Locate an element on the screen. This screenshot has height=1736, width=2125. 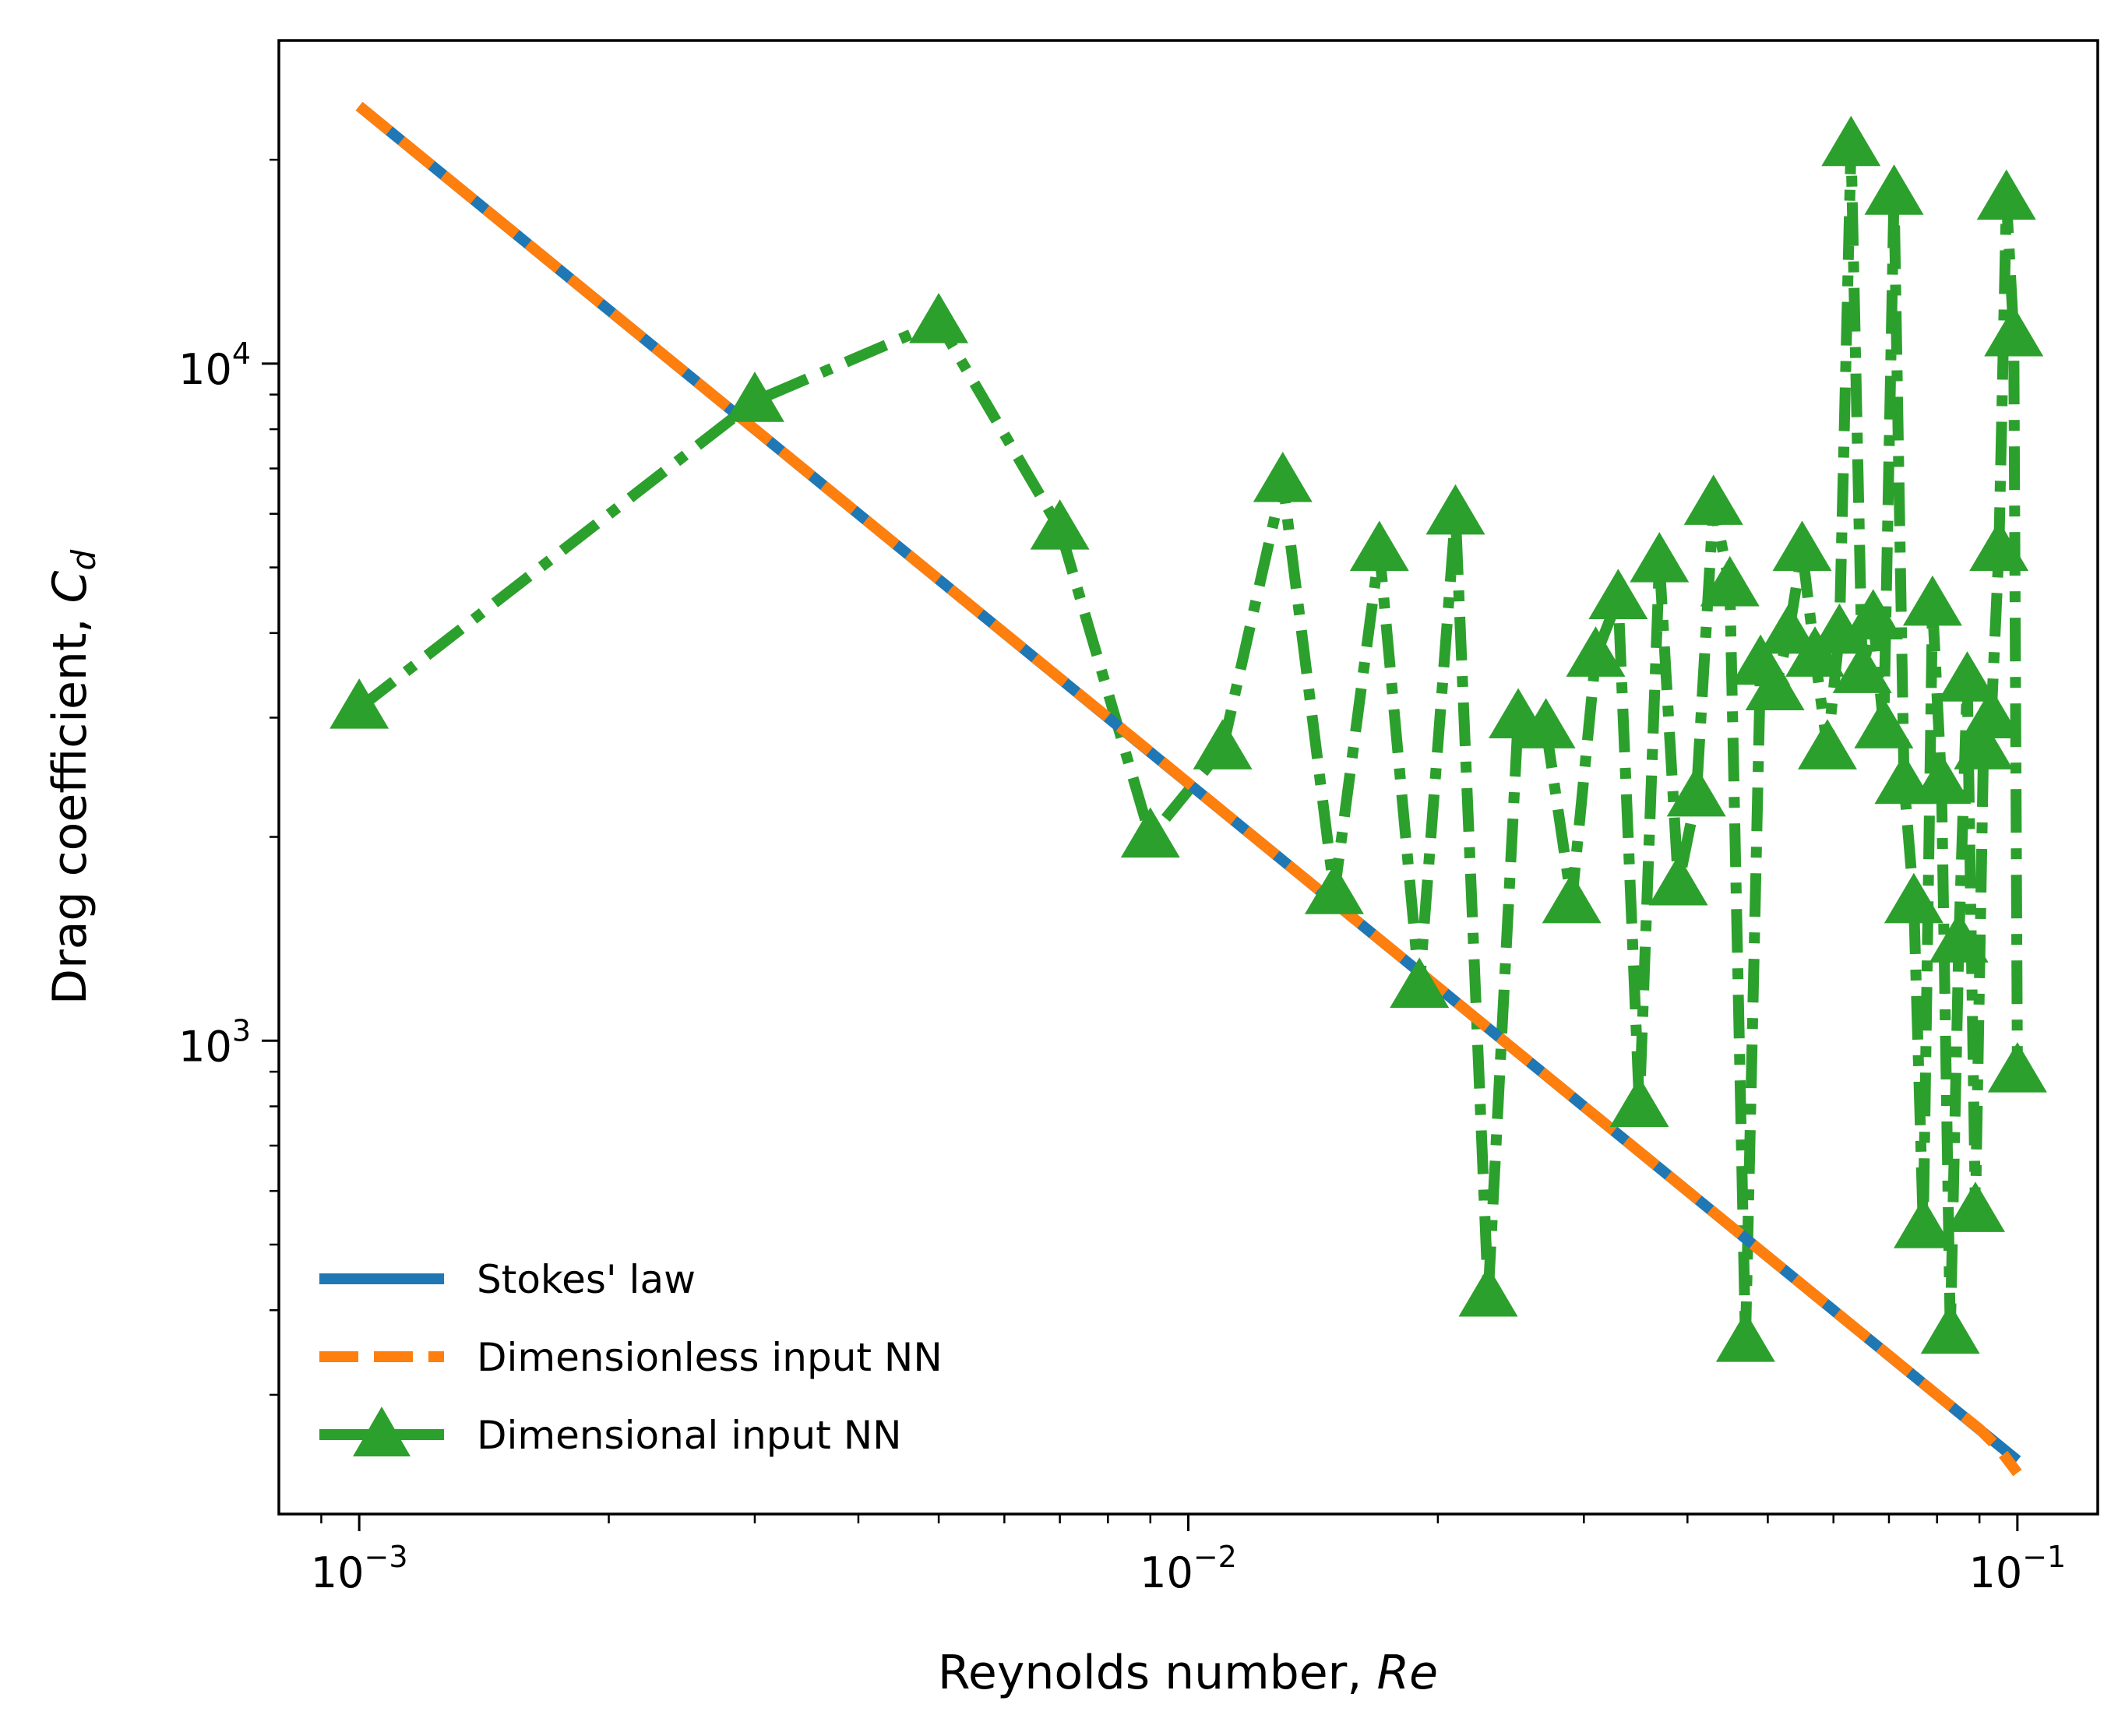
x-tick-label: 10⁻³ is located at coordinates (359, 1568).